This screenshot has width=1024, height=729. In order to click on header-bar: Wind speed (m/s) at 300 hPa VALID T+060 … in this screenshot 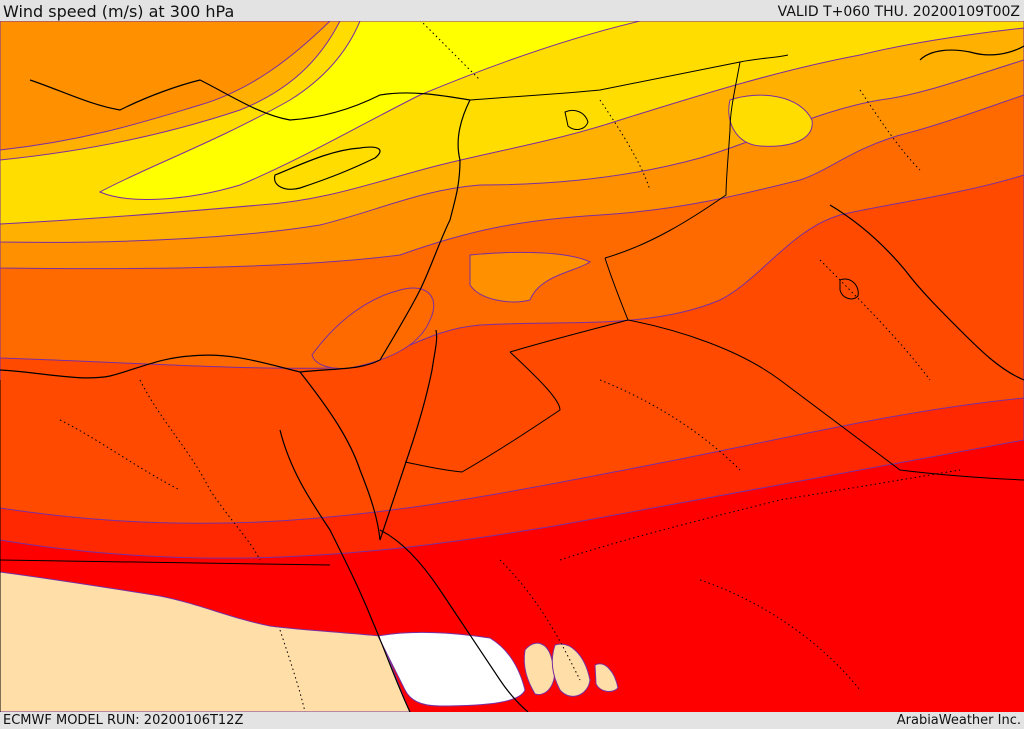, I will do `click(512, 10)`.